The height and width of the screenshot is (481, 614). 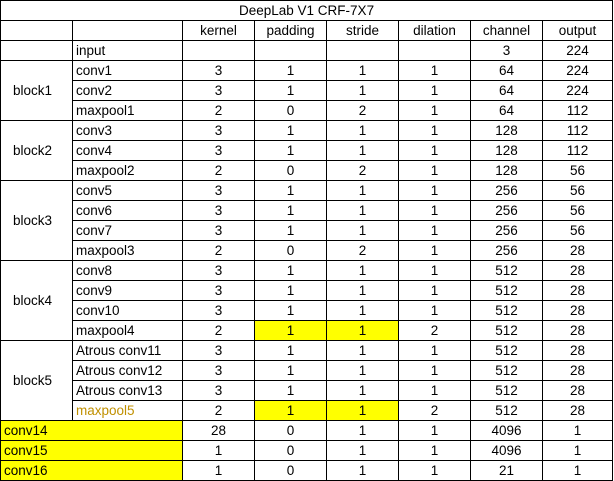 What do you see at coordinates (290, 50) in the screenshot?
I see `padding-cell` at bounding box center [290, 50].